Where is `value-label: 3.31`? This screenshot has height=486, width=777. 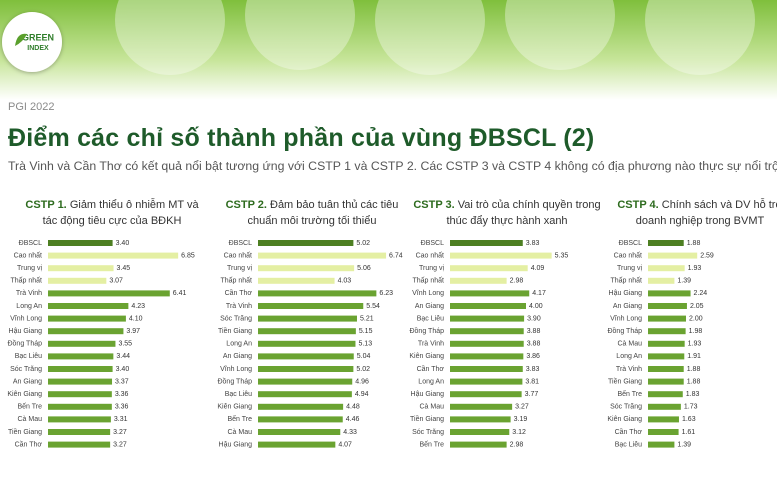 value-label: 3.31 is located at coordinates (121, 419).